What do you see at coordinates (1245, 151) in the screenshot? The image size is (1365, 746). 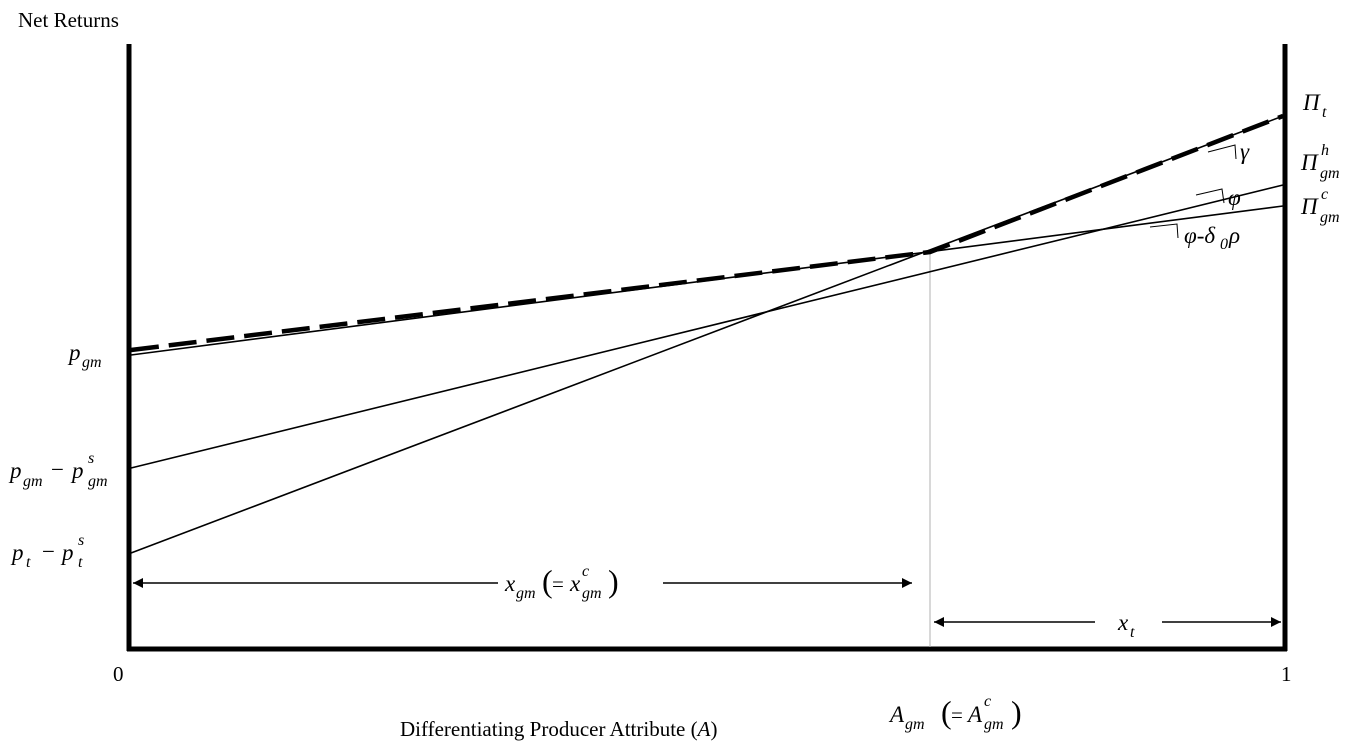 I see `slope-label-gamma: γ` at bounding box center [1245, 151].